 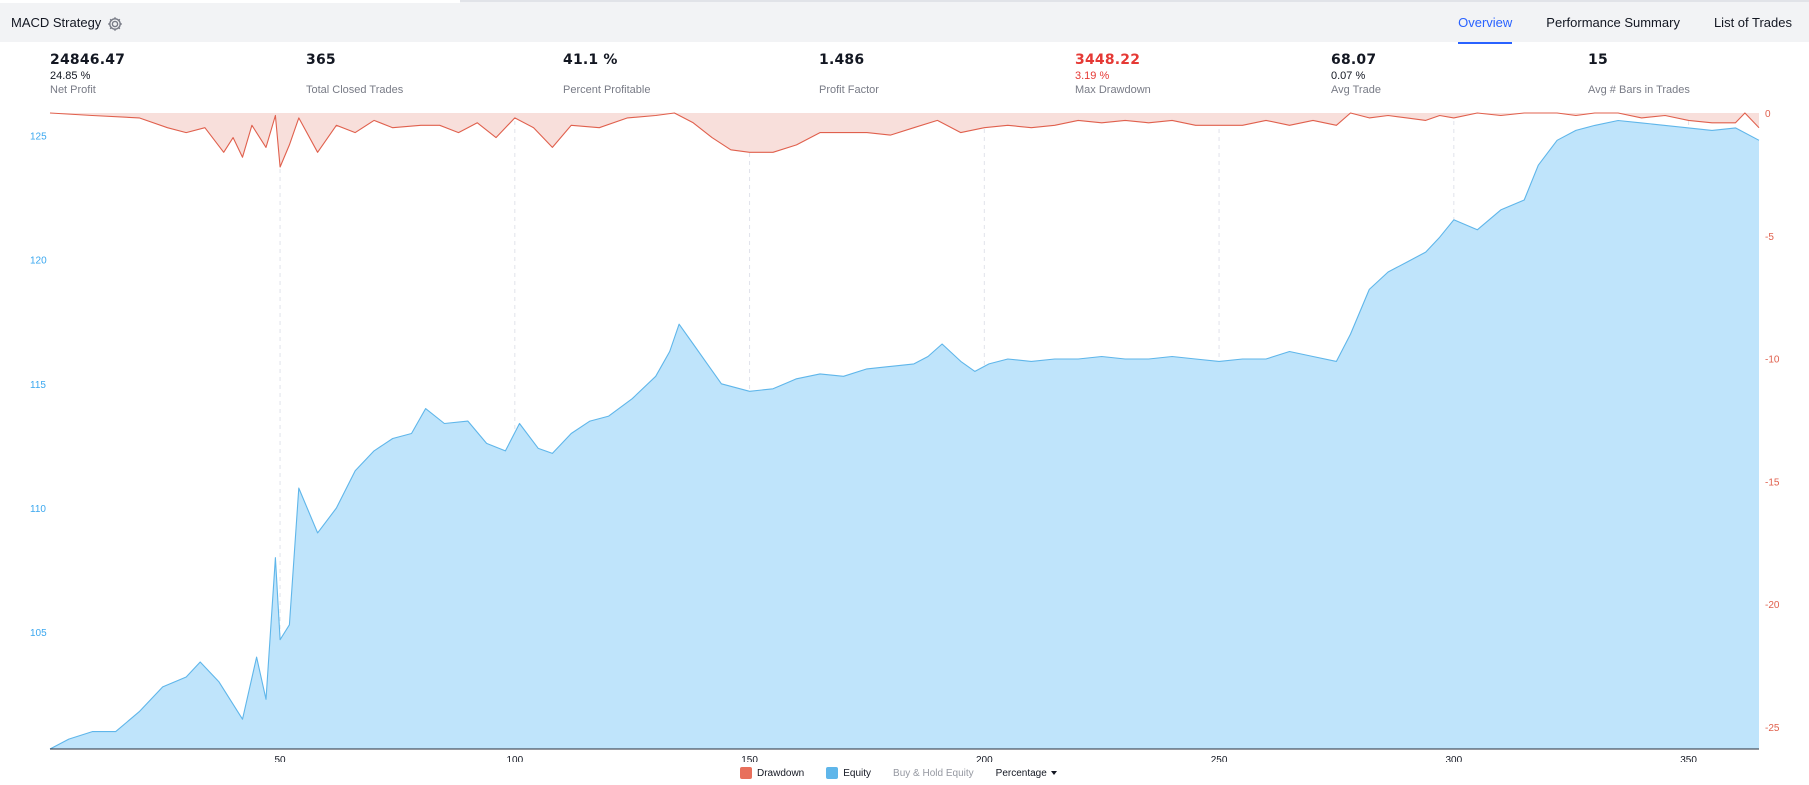 I want to click on stat-percent: 24.85 %, so click(x=70, y=76).